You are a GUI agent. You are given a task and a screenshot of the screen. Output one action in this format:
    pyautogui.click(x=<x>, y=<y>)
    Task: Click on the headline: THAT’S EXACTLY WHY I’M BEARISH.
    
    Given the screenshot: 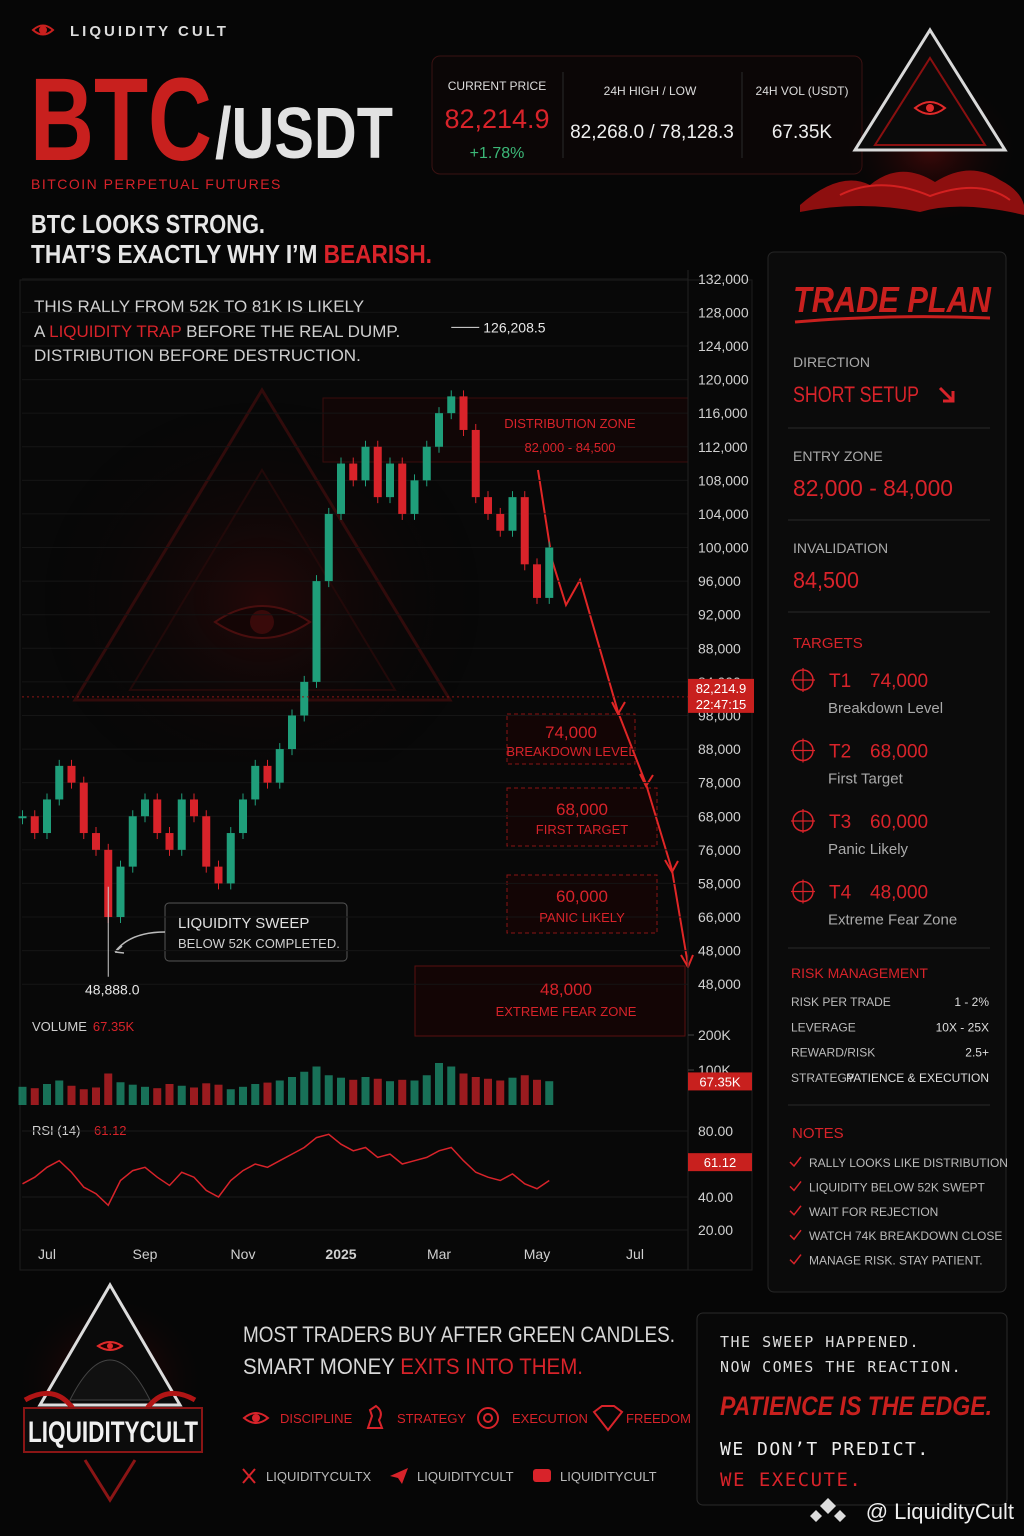 What is the action you would take?
    pyautogui.click(x=231, y=254)
    